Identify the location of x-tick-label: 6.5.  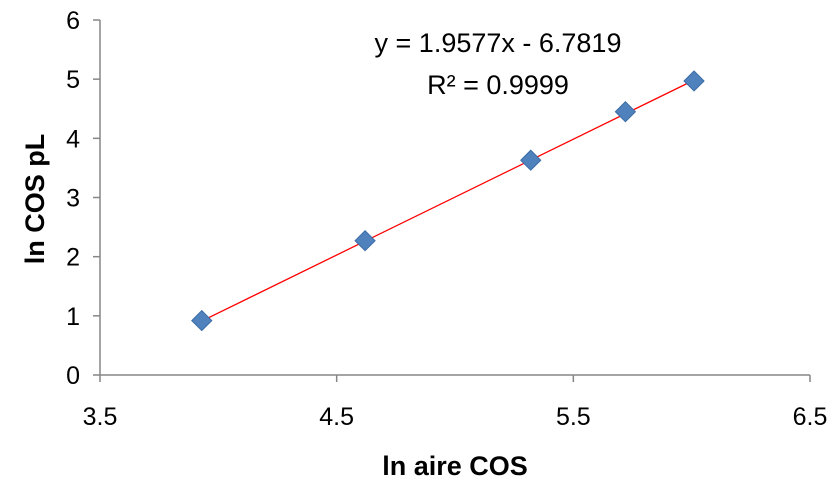
(810, 417).